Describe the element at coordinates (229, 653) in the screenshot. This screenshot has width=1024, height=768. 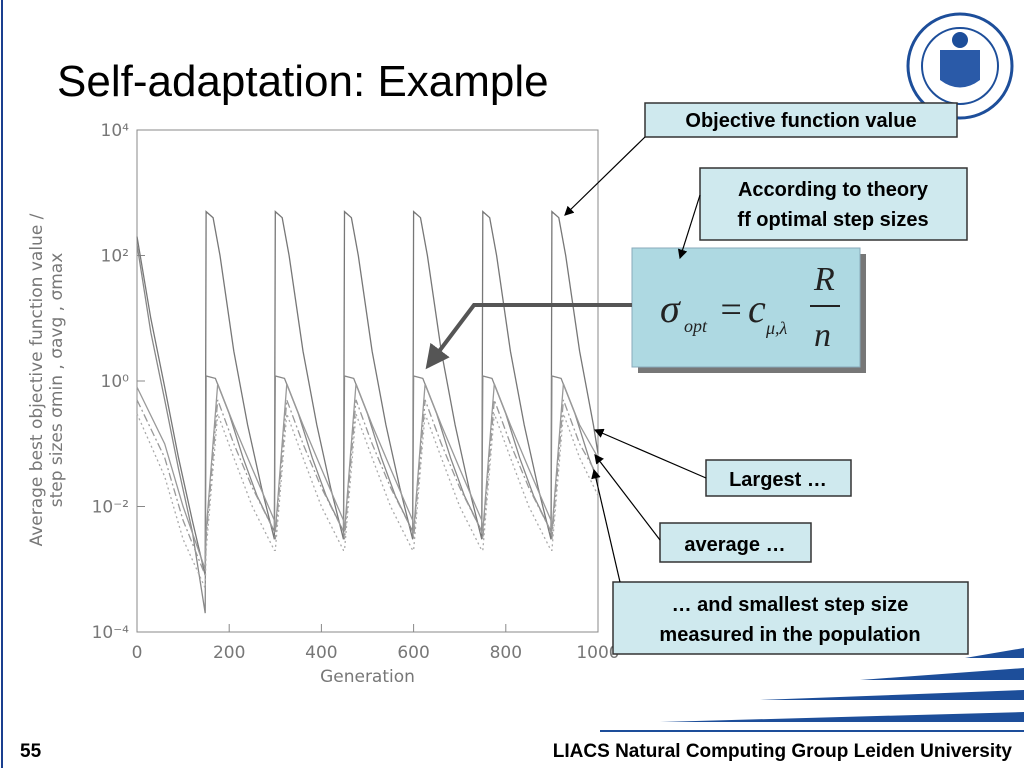
I see `x-tick-label: 200` at that location.